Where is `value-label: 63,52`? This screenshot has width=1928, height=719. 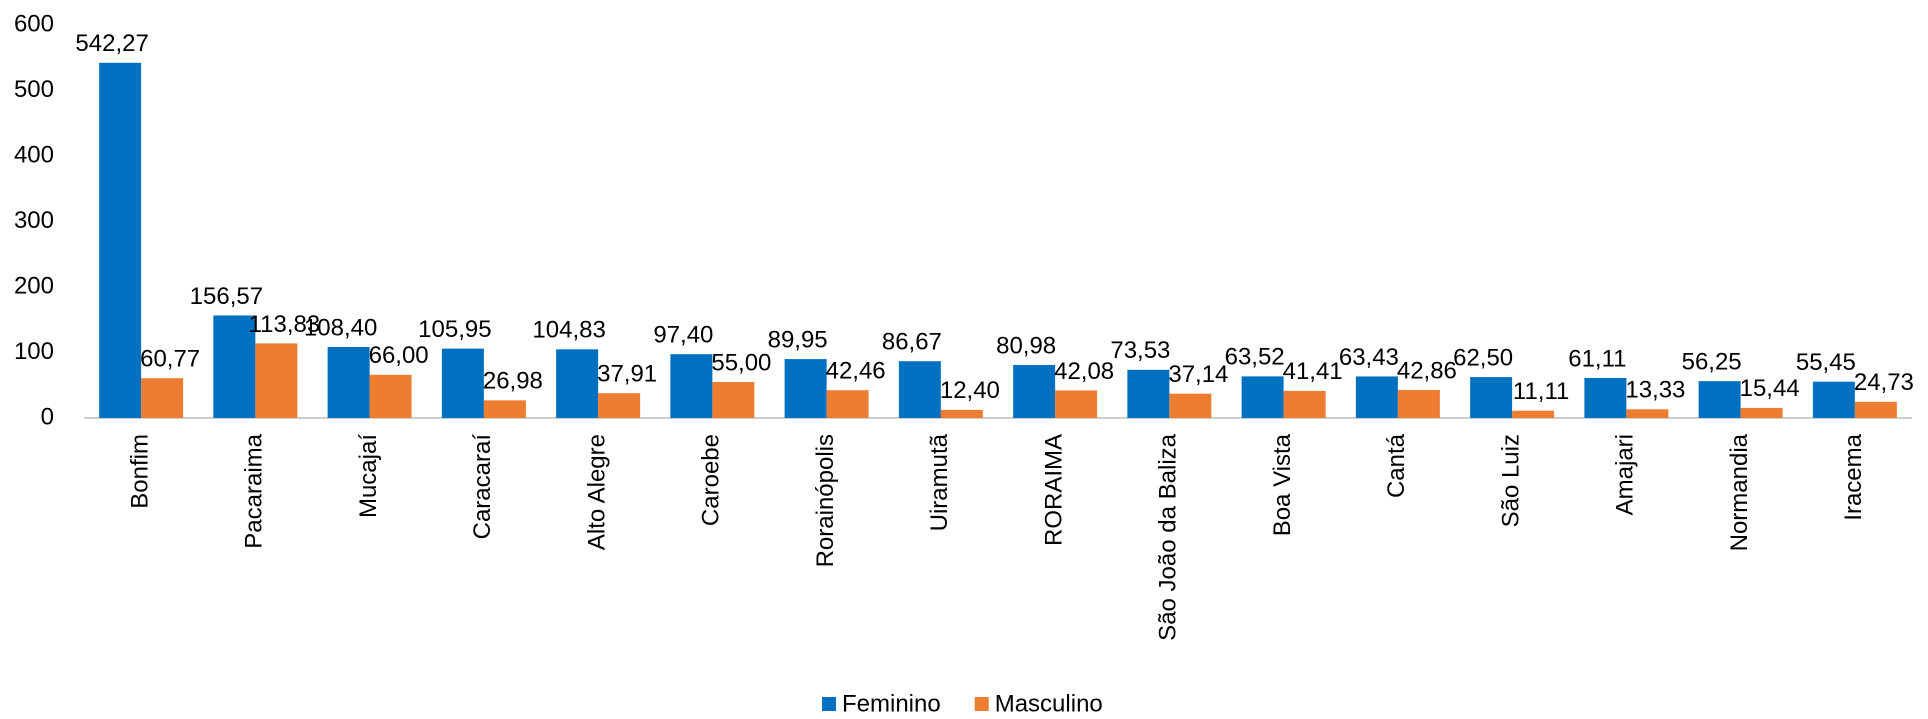
value-label: 63,52 is located at coordinates (1255, 357).